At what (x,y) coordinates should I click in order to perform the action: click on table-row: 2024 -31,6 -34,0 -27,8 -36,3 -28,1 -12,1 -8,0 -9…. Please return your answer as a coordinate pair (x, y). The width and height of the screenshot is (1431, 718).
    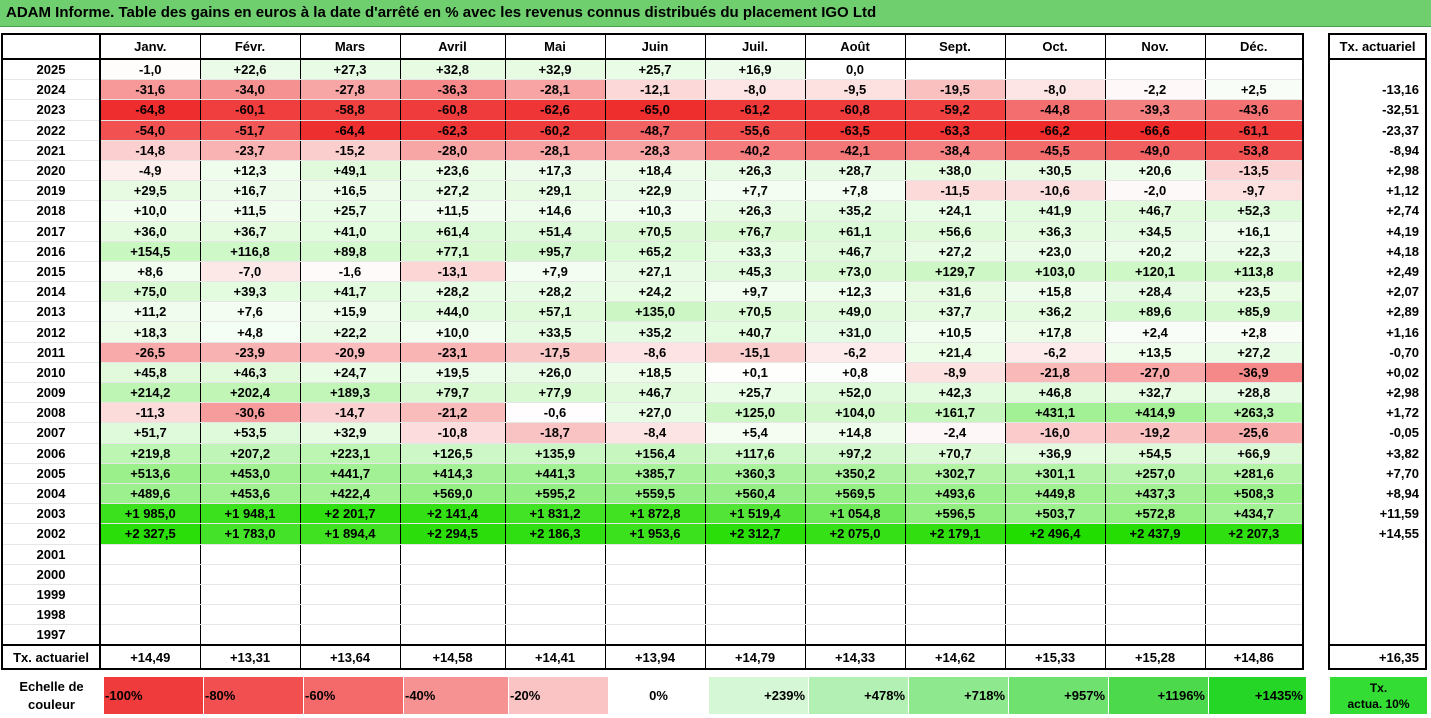
    Looking at the image, I should click on (652, 90).